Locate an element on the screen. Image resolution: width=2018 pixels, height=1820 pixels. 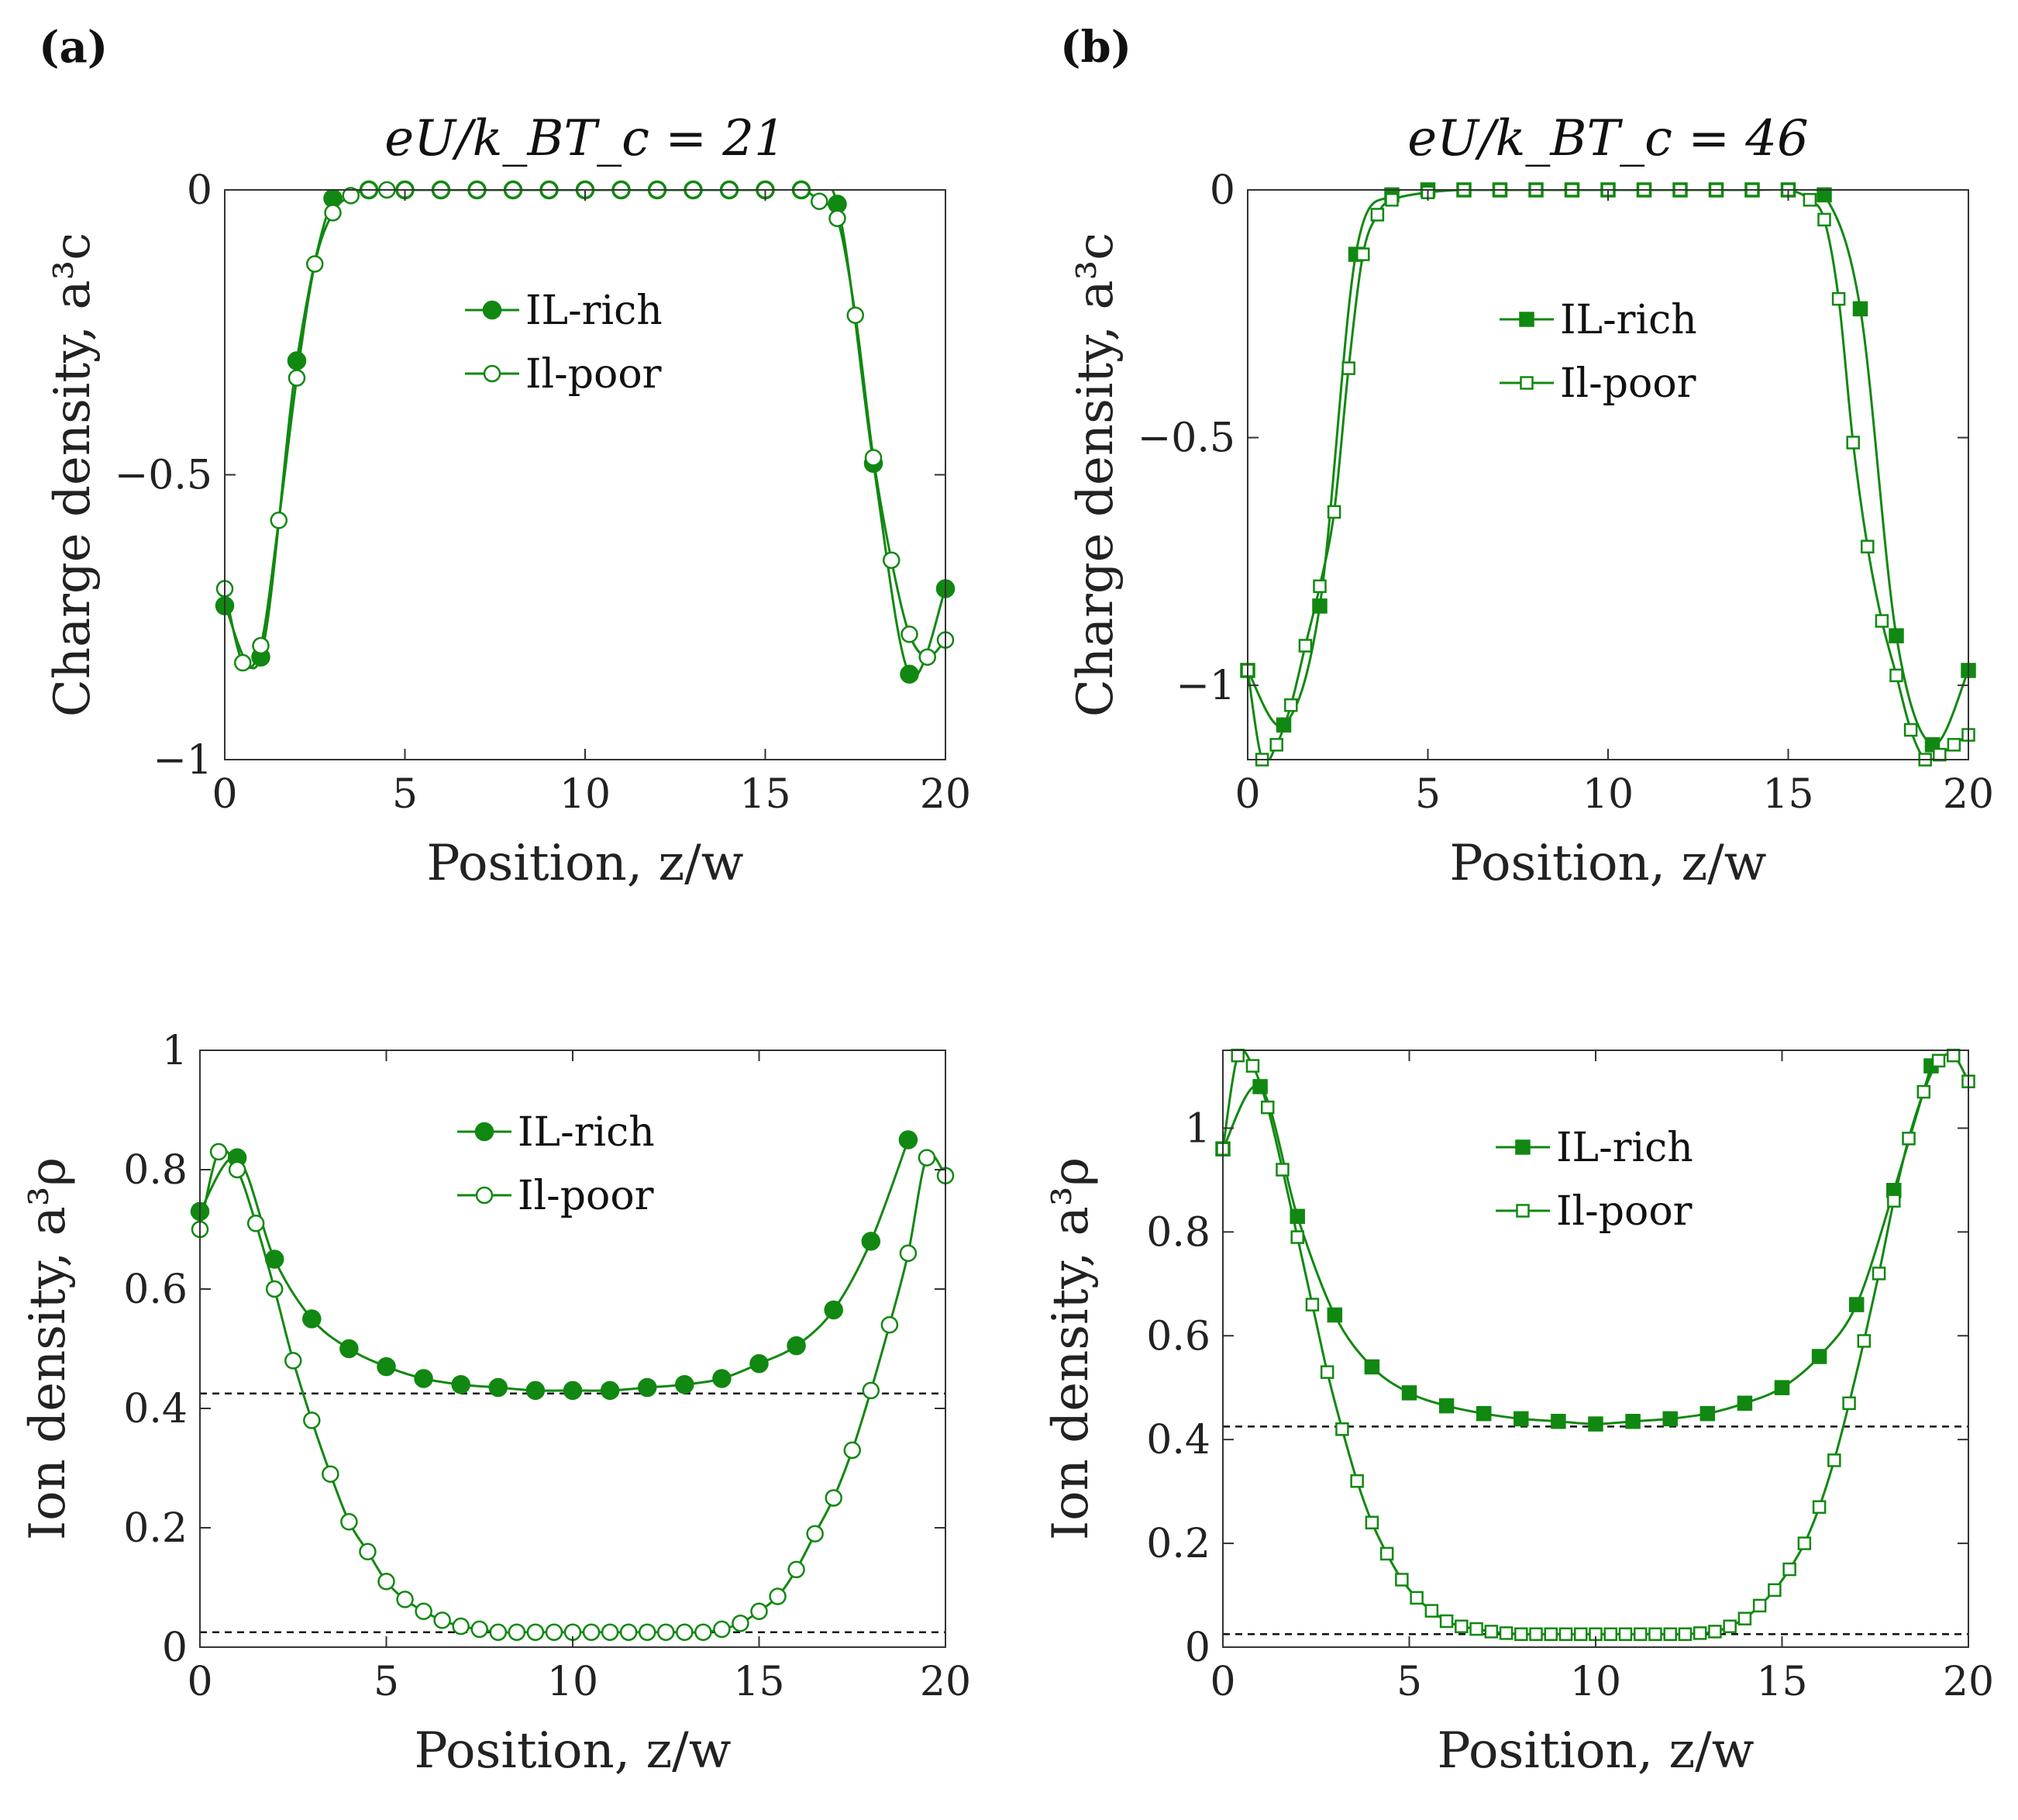
series-line-il-rich is located at coordinates (1608, 468).